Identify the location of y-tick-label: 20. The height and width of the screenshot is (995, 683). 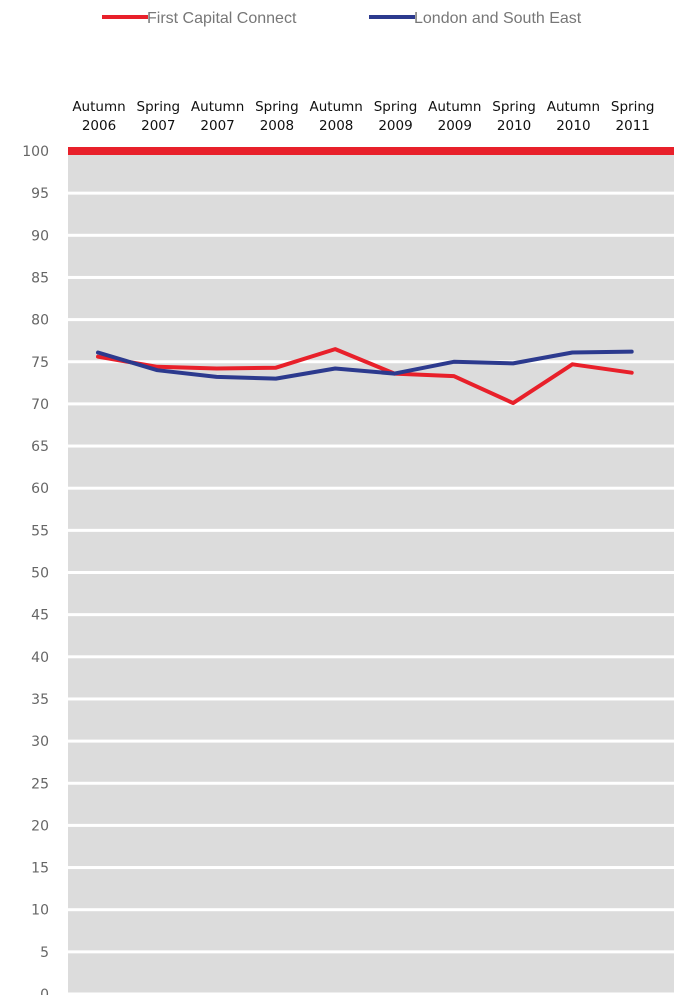
(40, 826).